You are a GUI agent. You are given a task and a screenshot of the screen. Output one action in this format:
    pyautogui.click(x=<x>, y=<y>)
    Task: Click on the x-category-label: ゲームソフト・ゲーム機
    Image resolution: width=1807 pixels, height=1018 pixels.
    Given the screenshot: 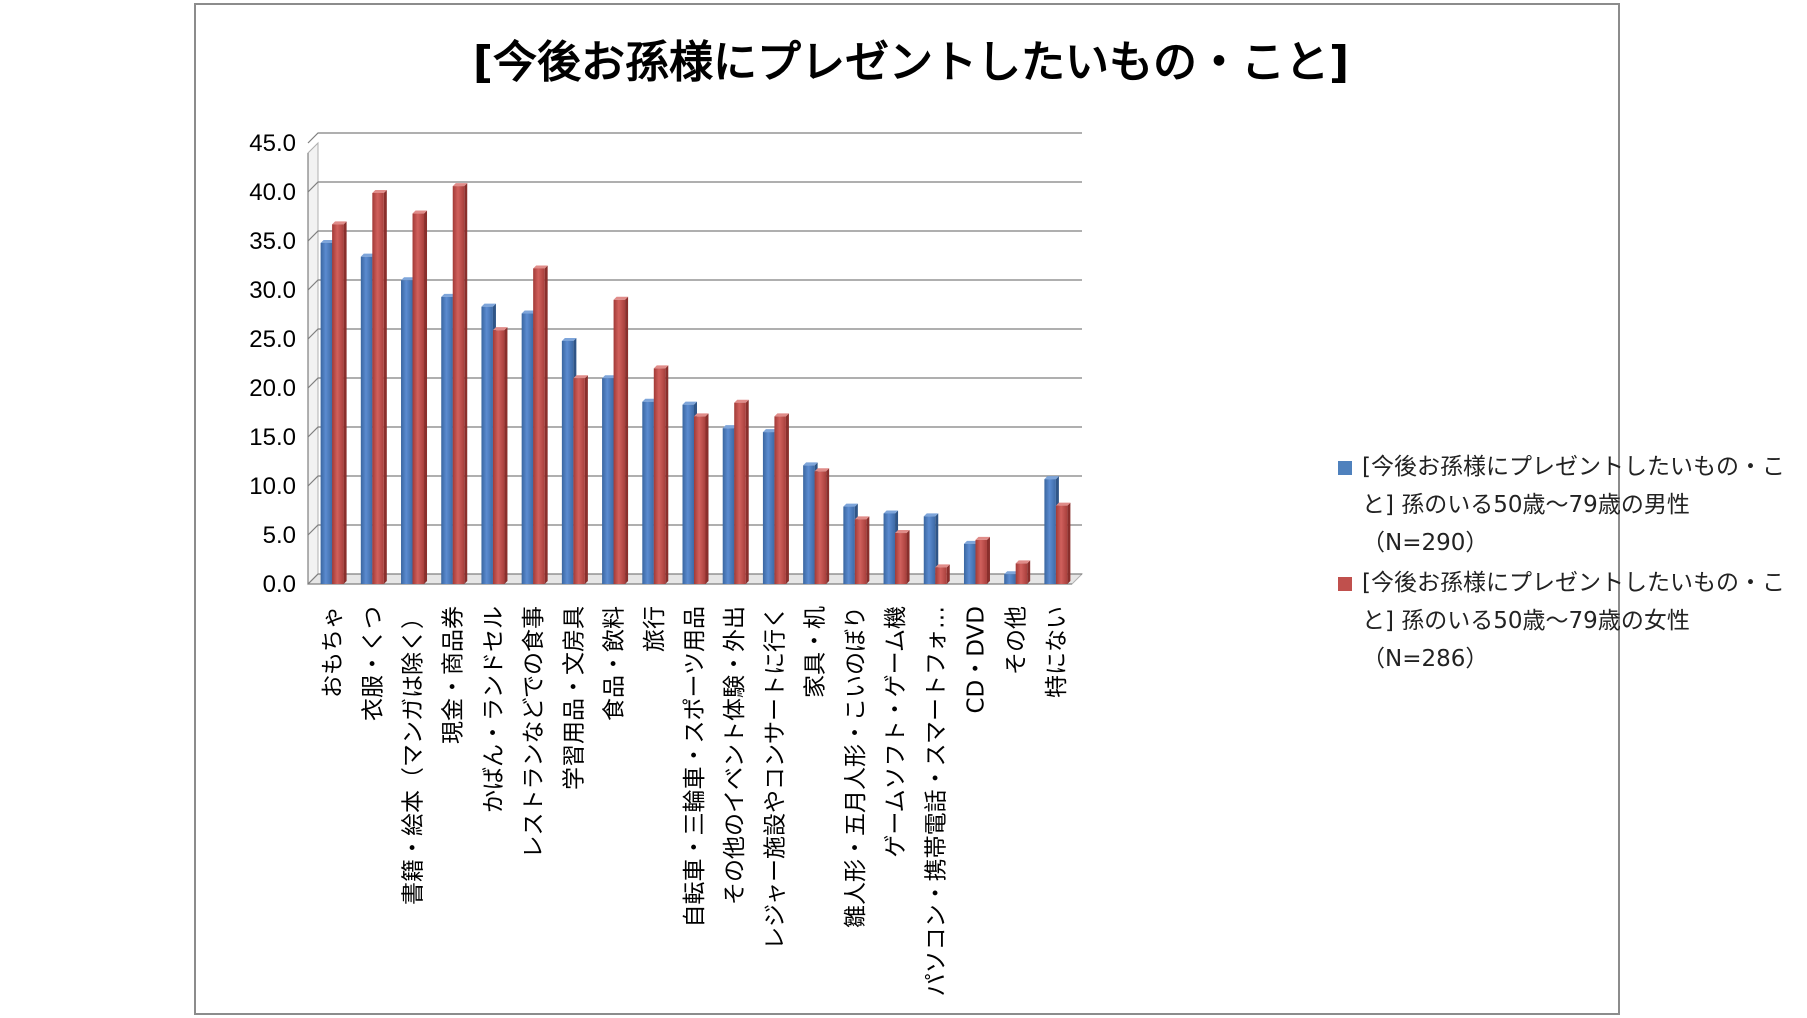 What is the action you would take?
    pyautogui.click(x=896, y=732)
    